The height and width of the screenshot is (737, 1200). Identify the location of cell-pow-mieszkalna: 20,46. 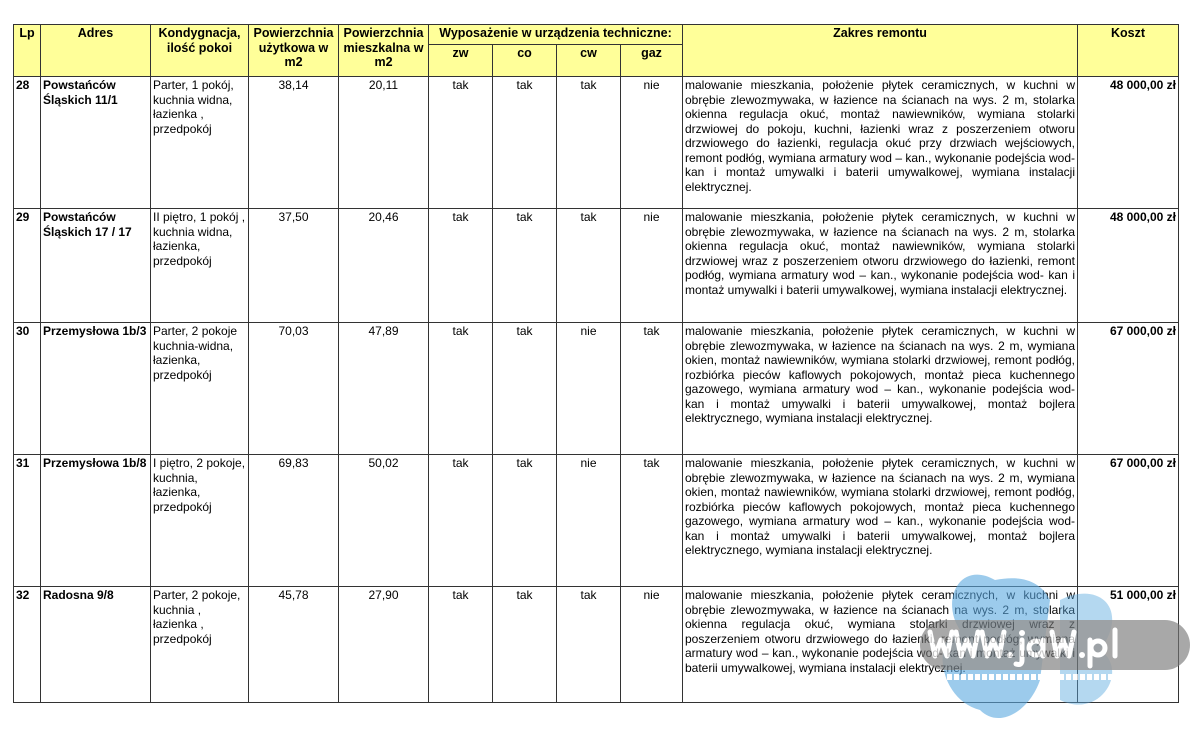
(383, 265).